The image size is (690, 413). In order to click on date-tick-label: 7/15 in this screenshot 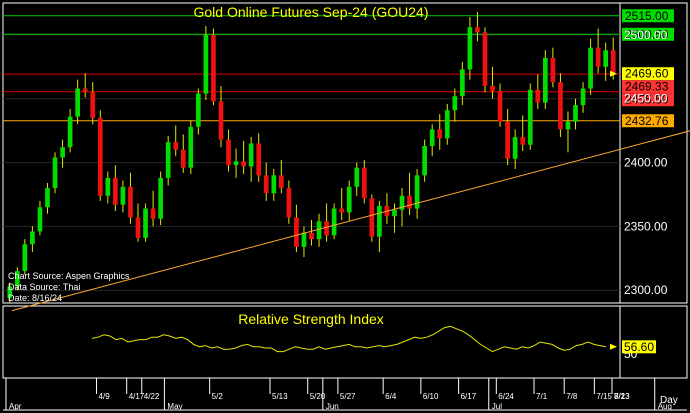, I will do `click(604, 396)`.